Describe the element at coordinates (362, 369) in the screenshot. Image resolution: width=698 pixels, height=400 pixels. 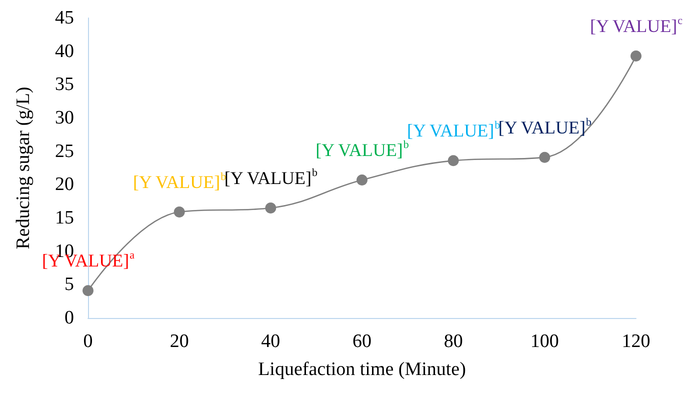
I see `x-axis-title: Liquefaction time (Minute)` at that location.